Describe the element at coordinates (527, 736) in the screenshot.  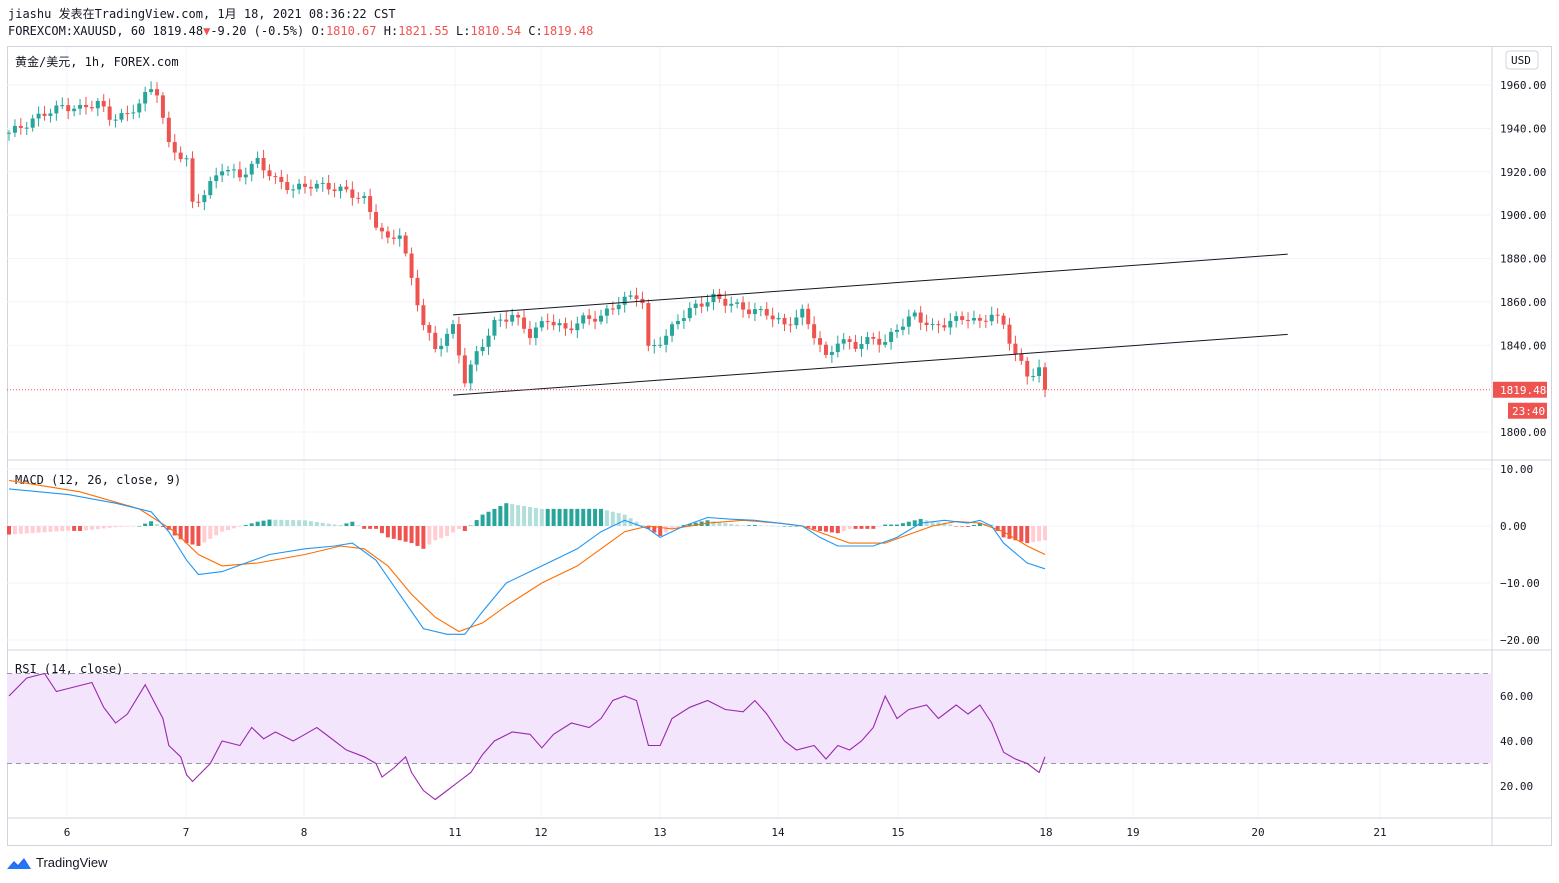
I see `rsi-line` at that location.